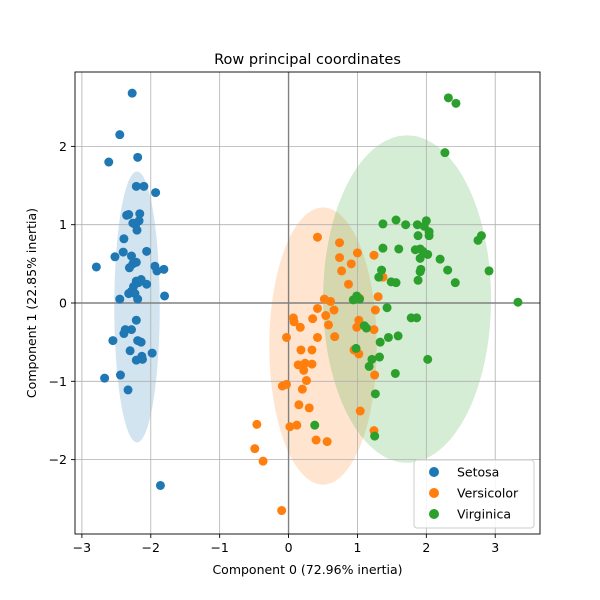 The image size is (600, 600). Describe the element at coordinates (474, 494) in the screenshot. I see `legend-box` at that location.